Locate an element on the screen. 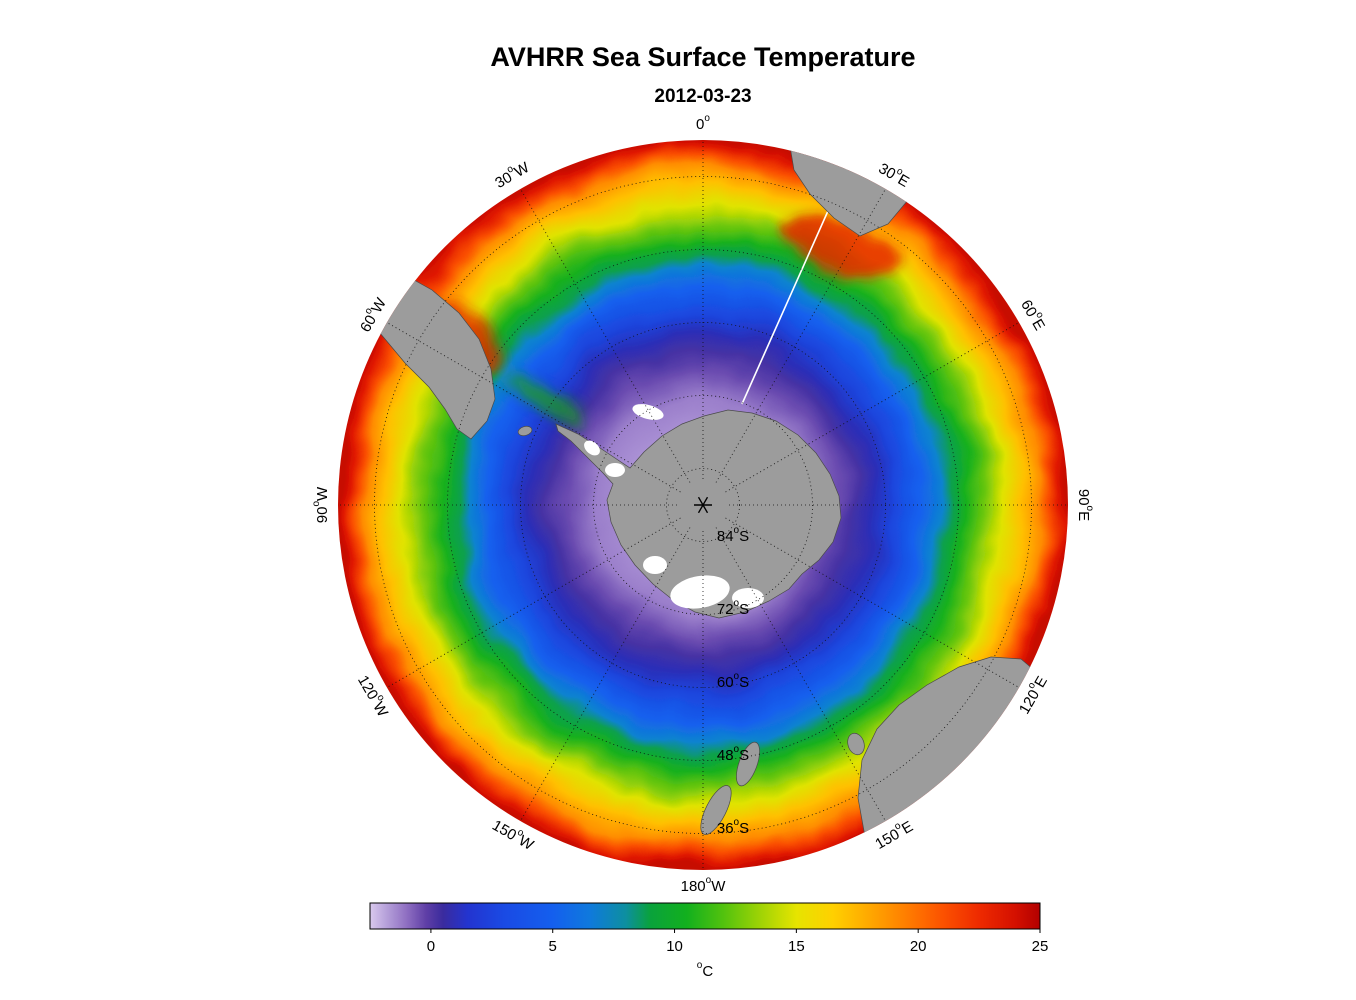 Image resolution: width=1356 pixels, height=1000 pixels. latitude-label: 72oS is located at coordinates (733, 608).